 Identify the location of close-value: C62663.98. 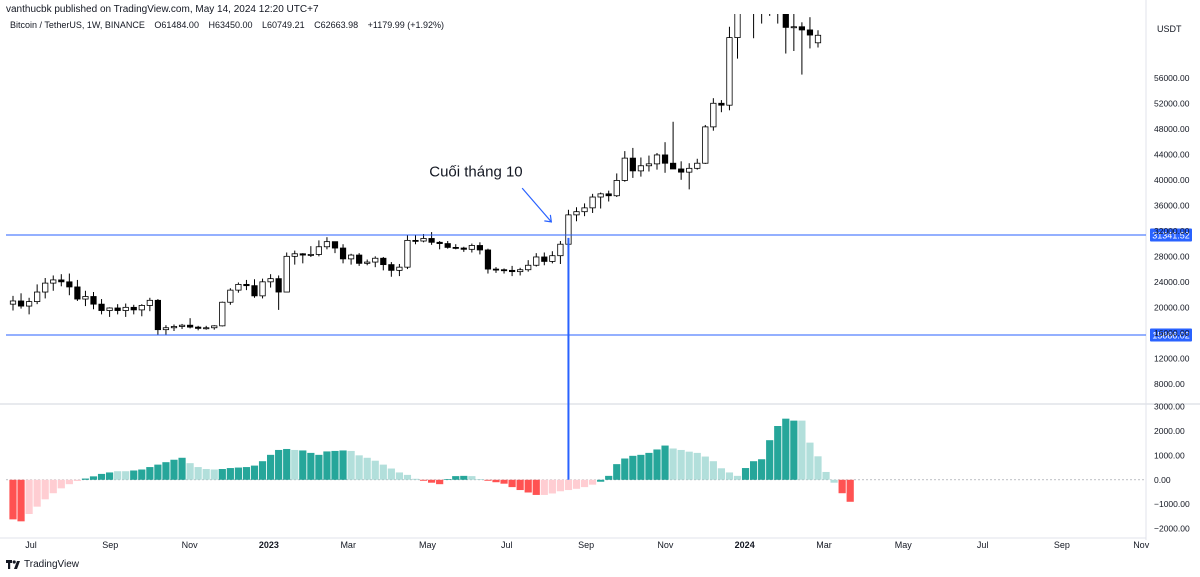
(336, 25).